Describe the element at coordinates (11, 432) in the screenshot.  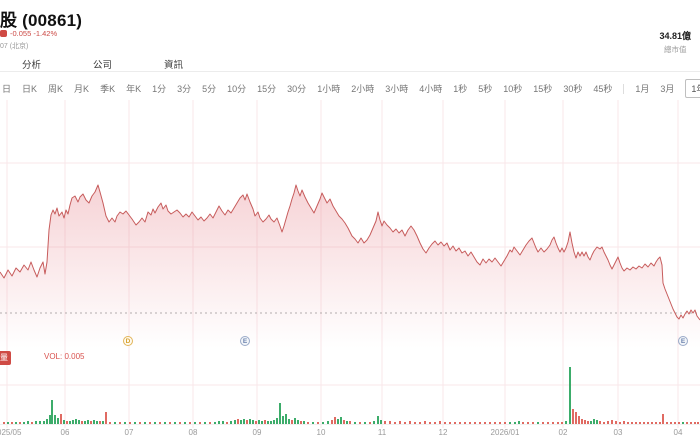
I see `x-axis-label: 2025/05` at that location.